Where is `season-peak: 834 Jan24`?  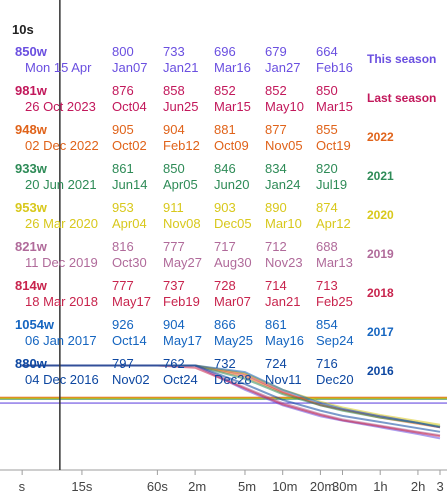 season-peak: 834 Jan24 is located at coordinates (282, 177).